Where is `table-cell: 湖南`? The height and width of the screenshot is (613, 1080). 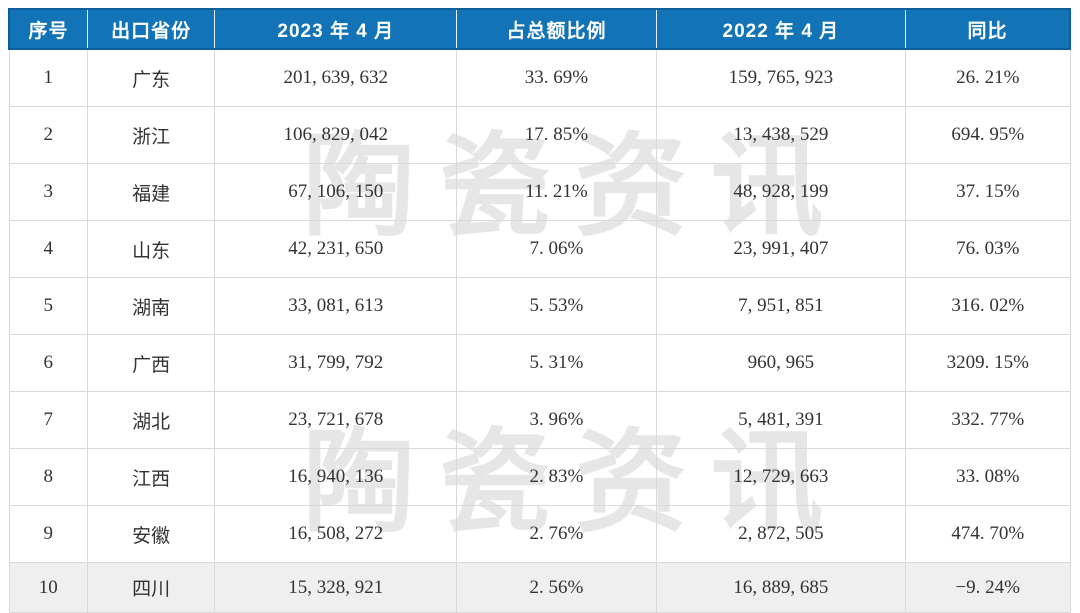
table-cell: 湖南 is located at coordinates (151, 306).